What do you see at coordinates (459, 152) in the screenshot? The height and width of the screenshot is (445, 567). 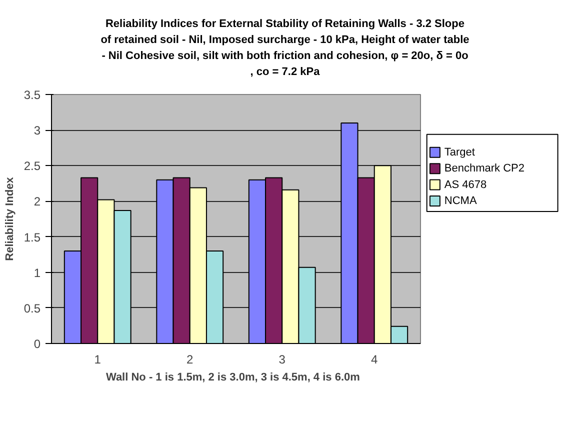 I see `legend-label: Target` at bounding box center [459, 152].